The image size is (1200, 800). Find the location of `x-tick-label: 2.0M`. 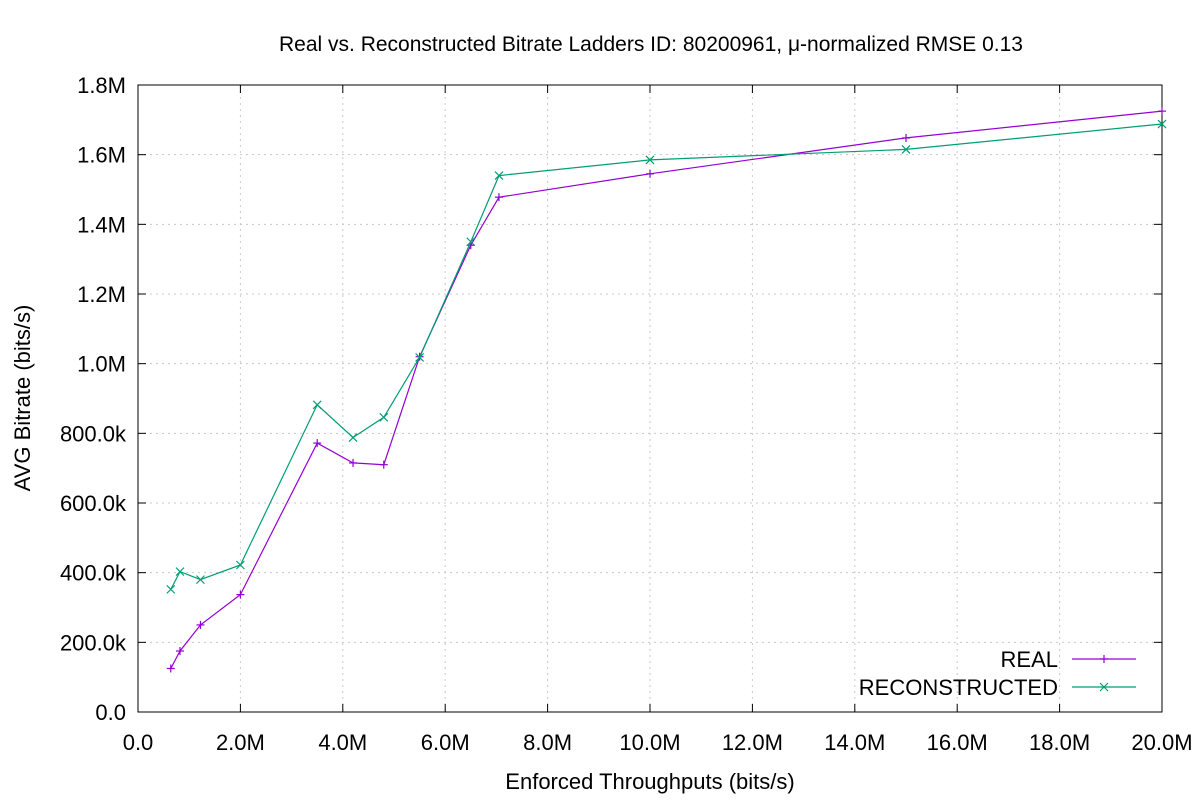

x-tick-label: 2.0M is located at coordinates (240, 742).